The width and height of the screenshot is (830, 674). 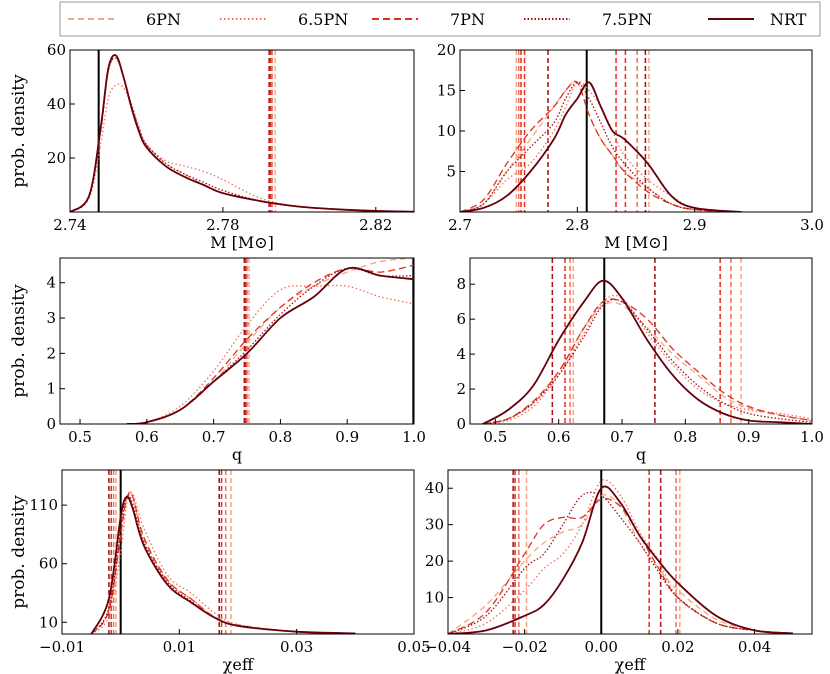 What do you see at coordinates (413, 647) in the screenshot?
I see `x-tick-label: 0.05` at bounding box center [413, 647].